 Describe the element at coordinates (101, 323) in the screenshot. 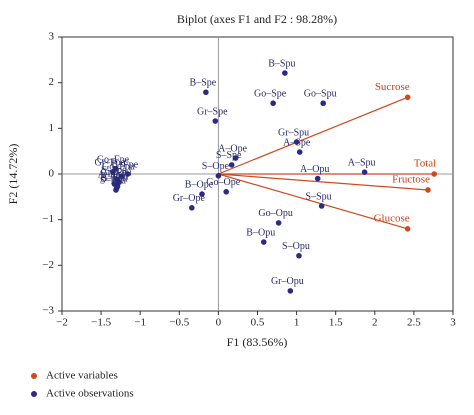

I see `x-tick-label: −1.5` at that location.